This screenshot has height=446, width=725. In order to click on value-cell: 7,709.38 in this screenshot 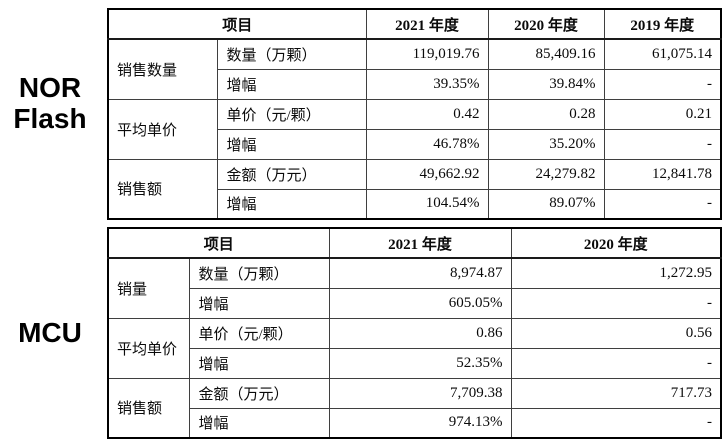, I will do `click(420, 393)`.